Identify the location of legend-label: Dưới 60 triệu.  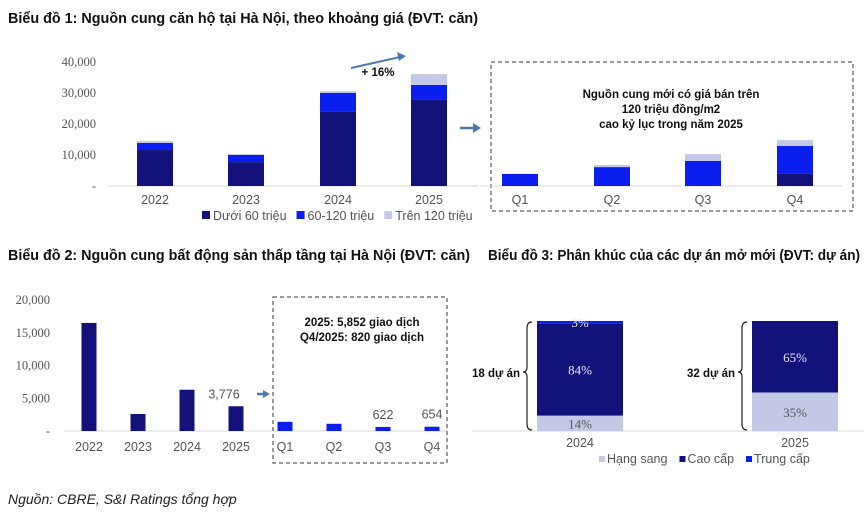
(250, 216).